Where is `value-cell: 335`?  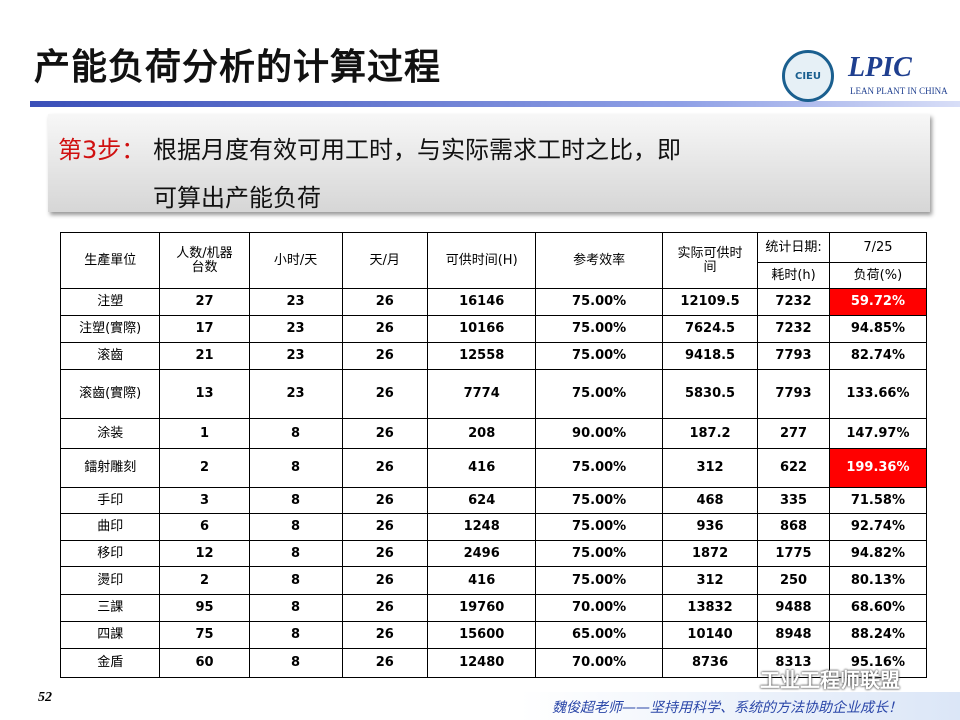 value-cell: 335 is located at coordinates (793, 500).